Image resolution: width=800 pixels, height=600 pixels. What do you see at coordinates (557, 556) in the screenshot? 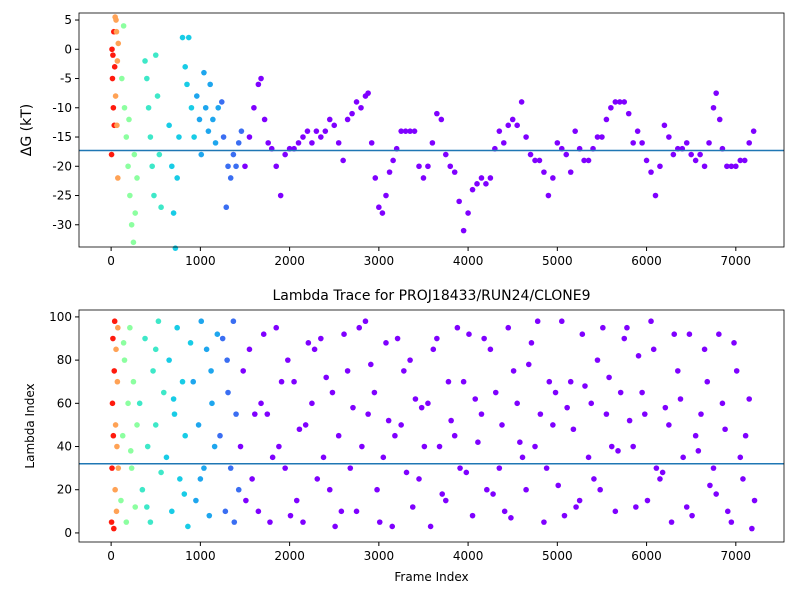
I see `x-tick-label: 5000` at bounding box center [557, 556].